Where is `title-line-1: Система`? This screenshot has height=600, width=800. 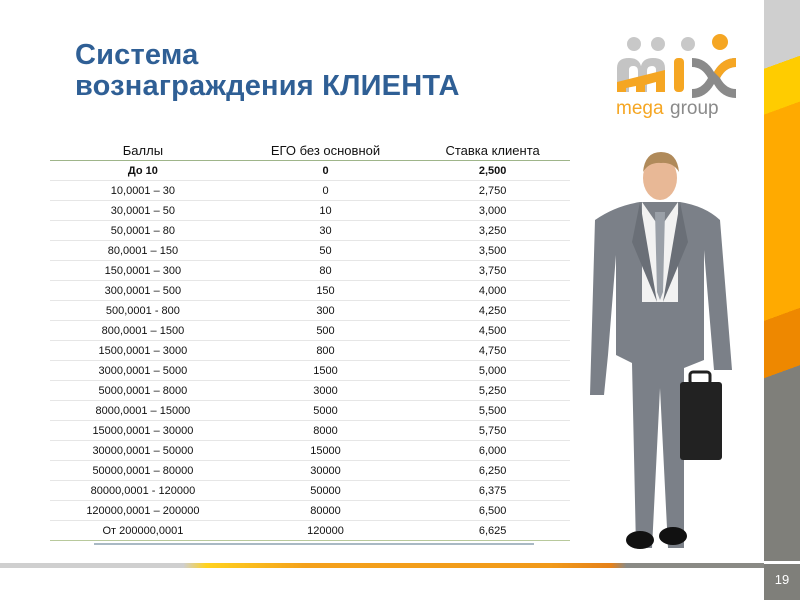
title-line-1: Система is located at coordinates (137, 55).